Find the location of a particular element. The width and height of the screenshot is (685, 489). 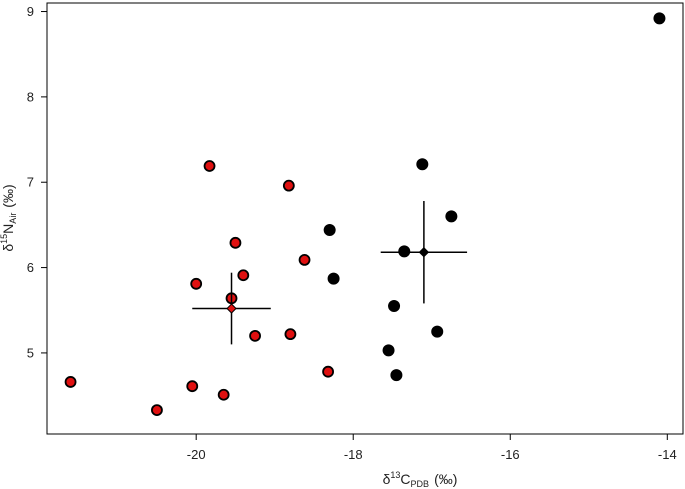

x-tick-label: -20 is located at coordinates (196, 454).